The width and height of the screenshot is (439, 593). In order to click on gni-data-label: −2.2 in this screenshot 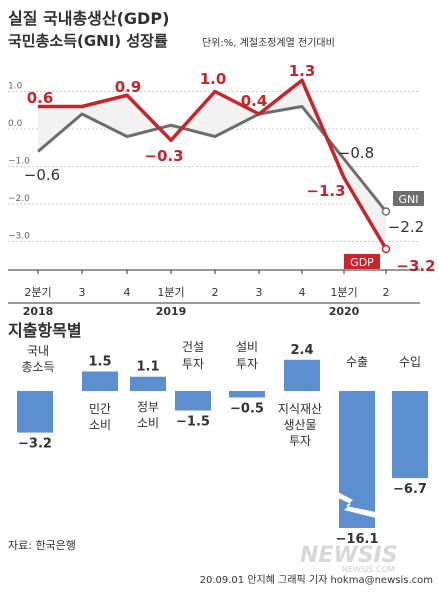, I will do `click(406, 227)`.